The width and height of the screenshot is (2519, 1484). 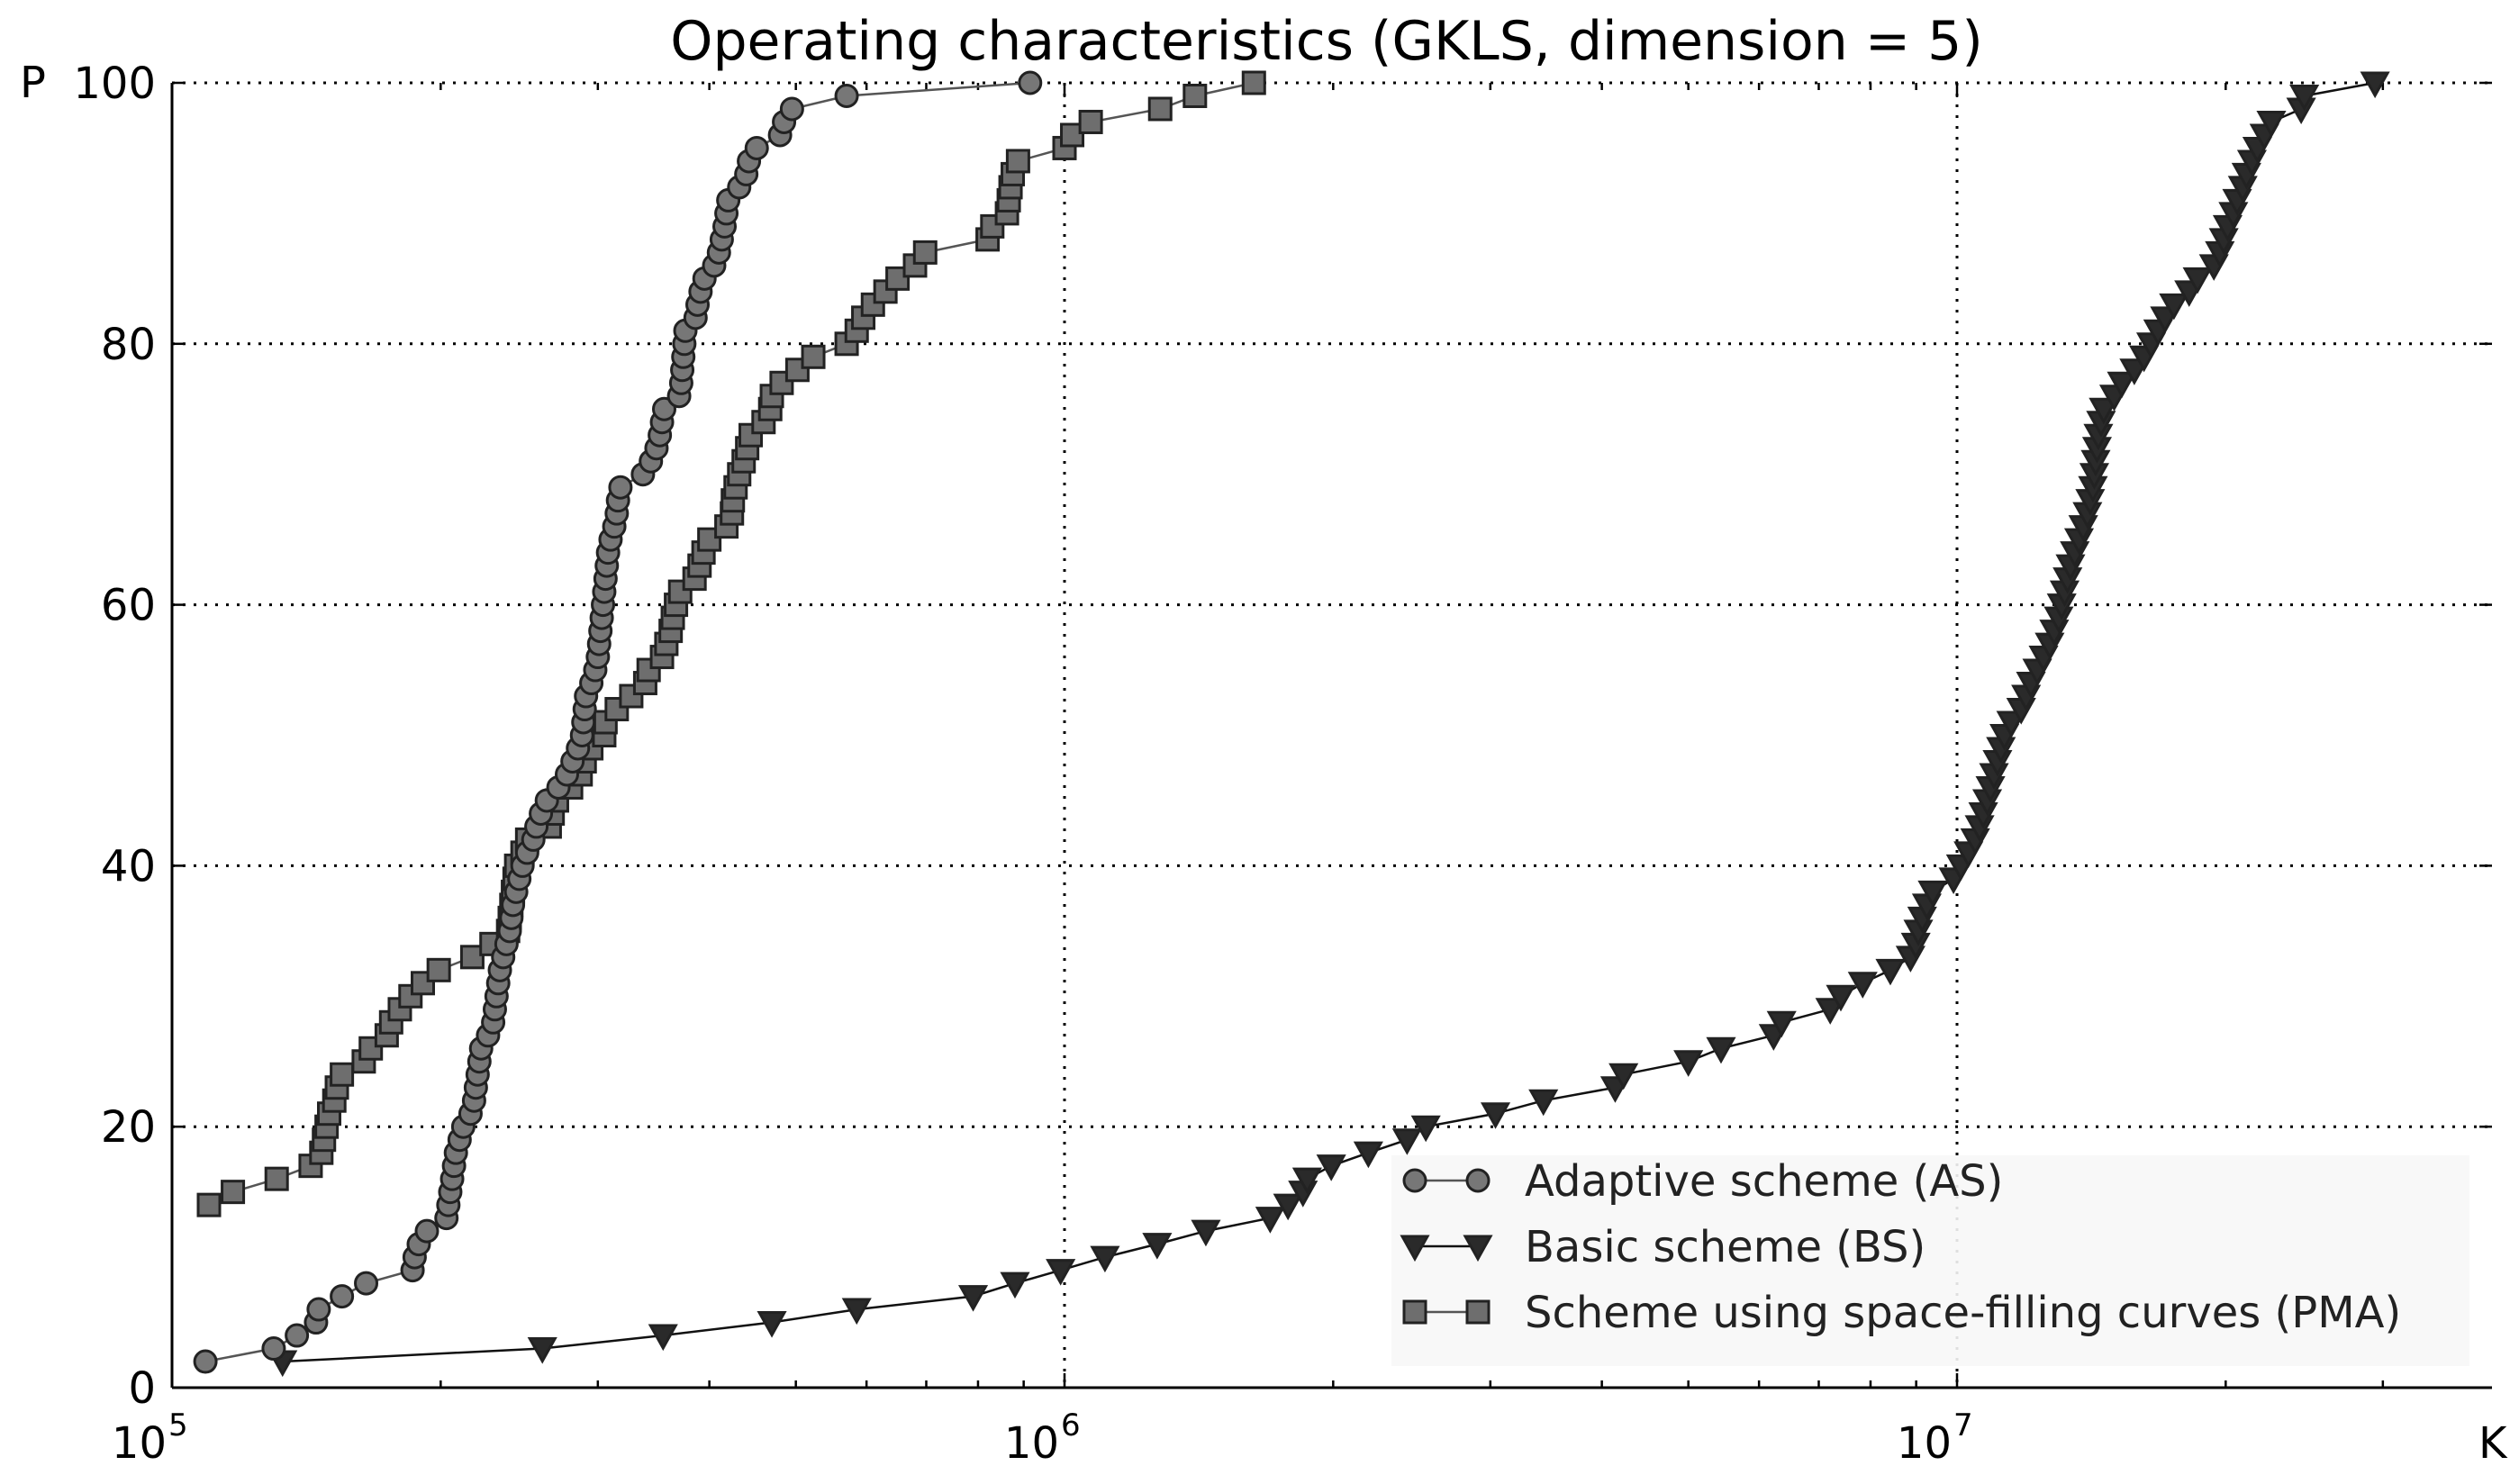 What do you see at coordinates (128, 1127) in the screenshot?
I see `y-tick-label: 20` at bounding box center [128, 1127].